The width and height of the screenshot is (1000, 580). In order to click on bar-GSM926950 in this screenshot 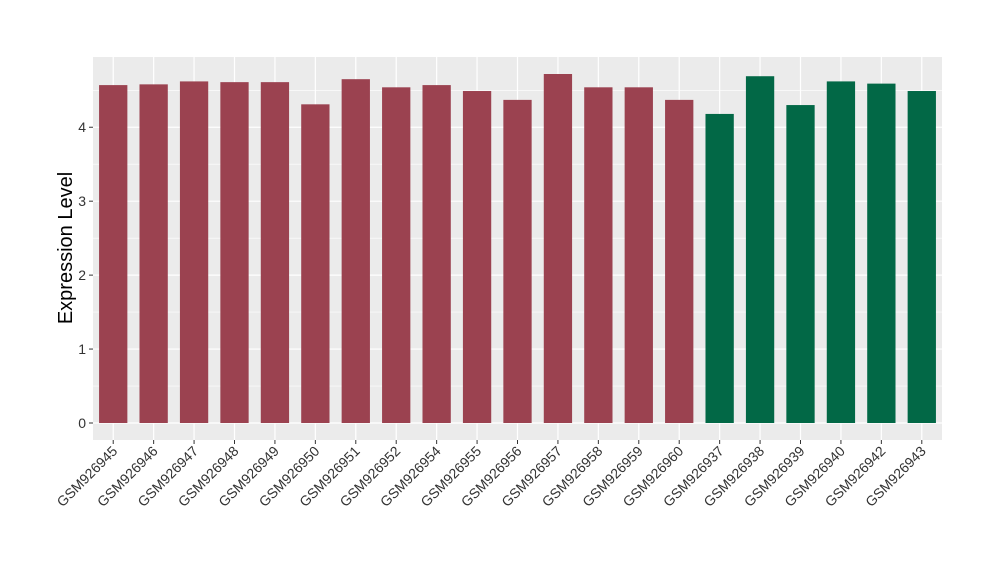, I will do `click(315, 263)`.